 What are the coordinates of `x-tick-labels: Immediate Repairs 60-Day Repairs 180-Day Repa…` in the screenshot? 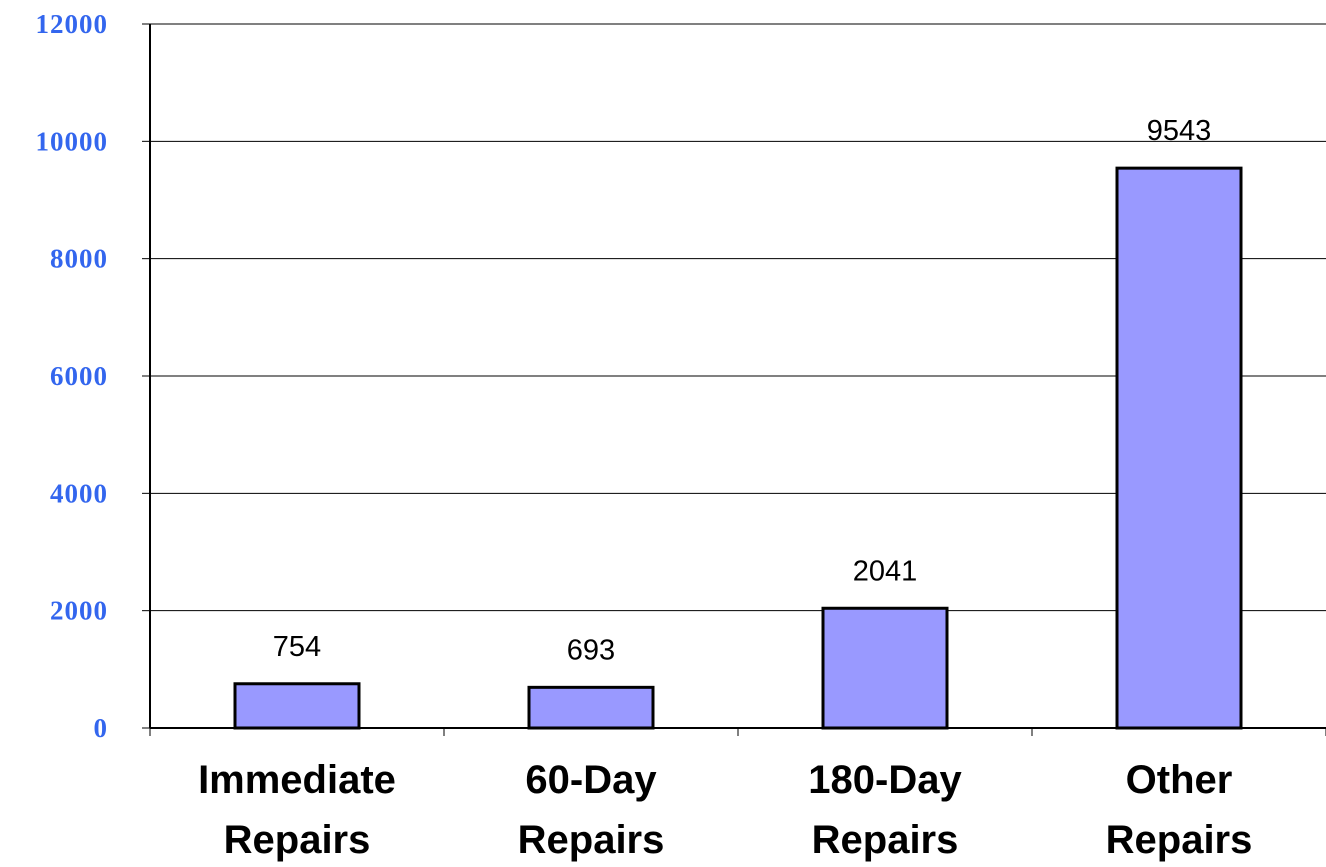 It's located at (725, 810).